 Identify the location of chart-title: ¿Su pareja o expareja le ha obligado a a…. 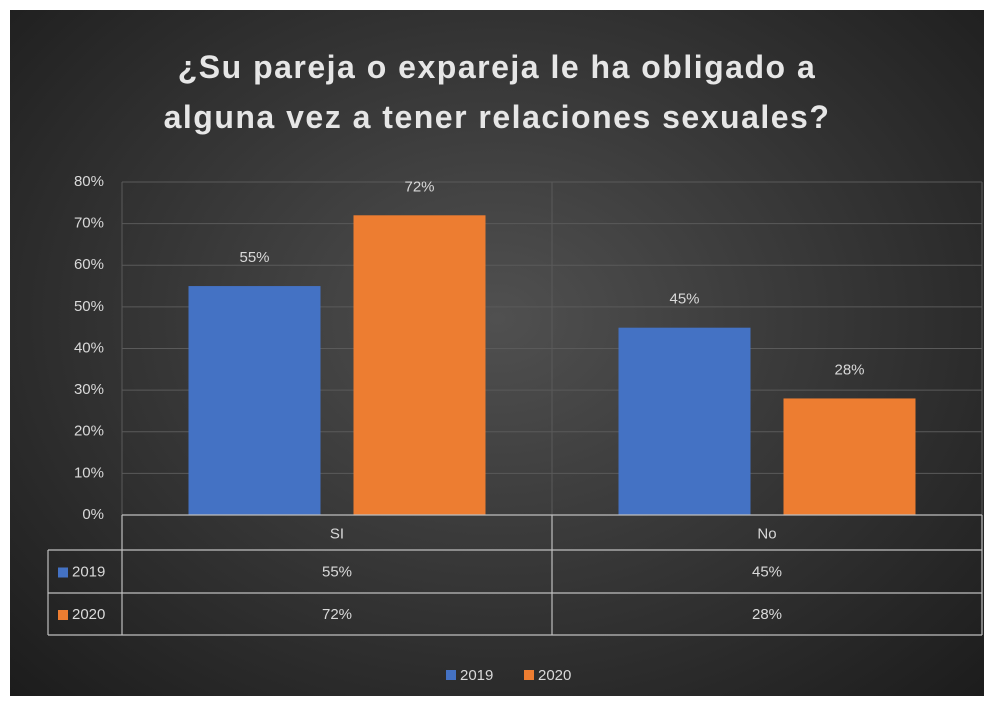
(497, 92).